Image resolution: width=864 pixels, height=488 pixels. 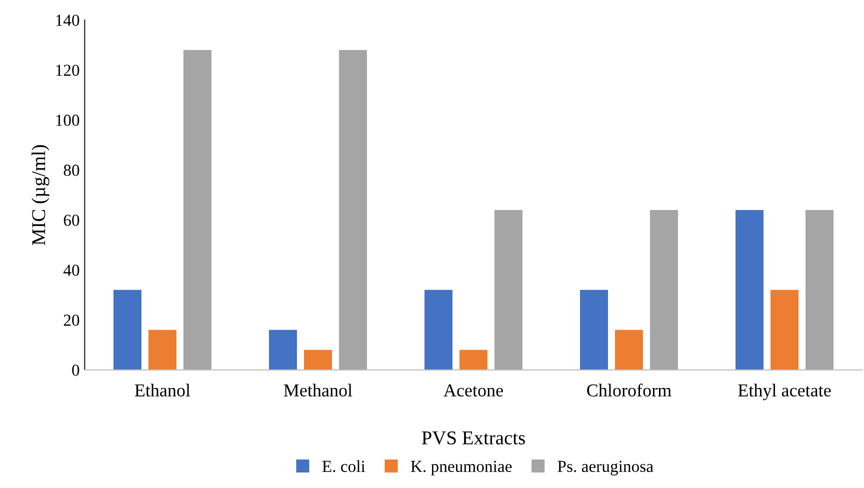 What do you see at coordinates (473, 390) in the screenshot?
I see `x-tick-label: Acetone` at bounding box center [473, 390].